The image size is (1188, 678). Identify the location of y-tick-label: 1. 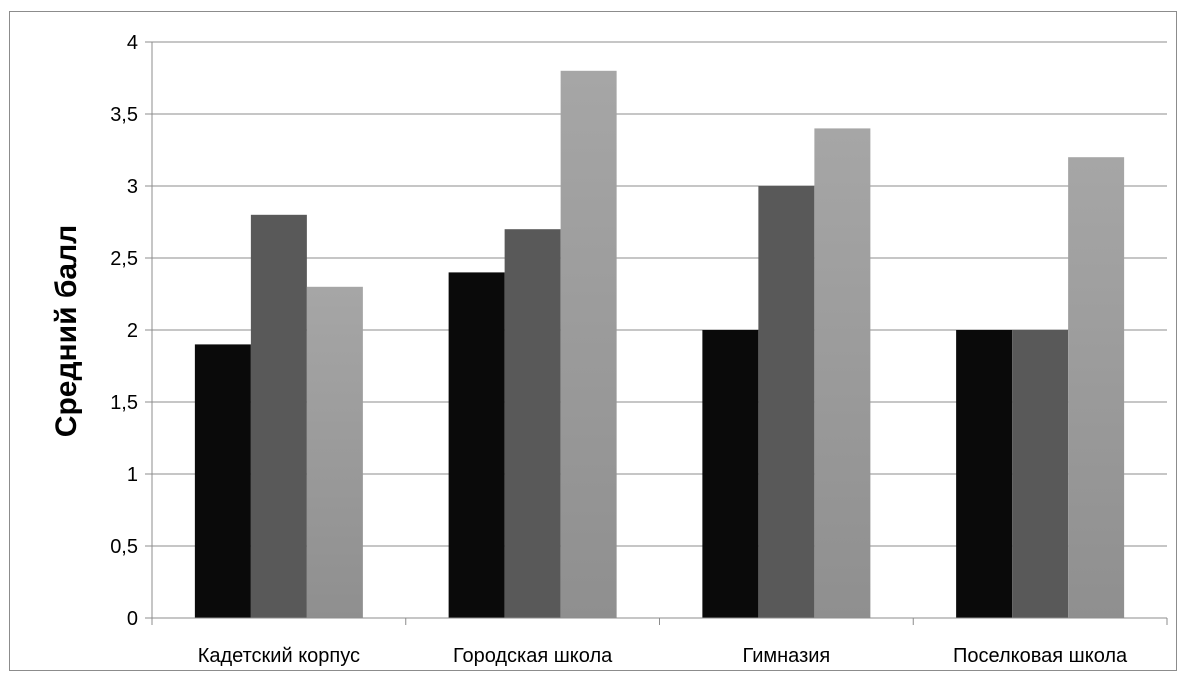
(132, 475).